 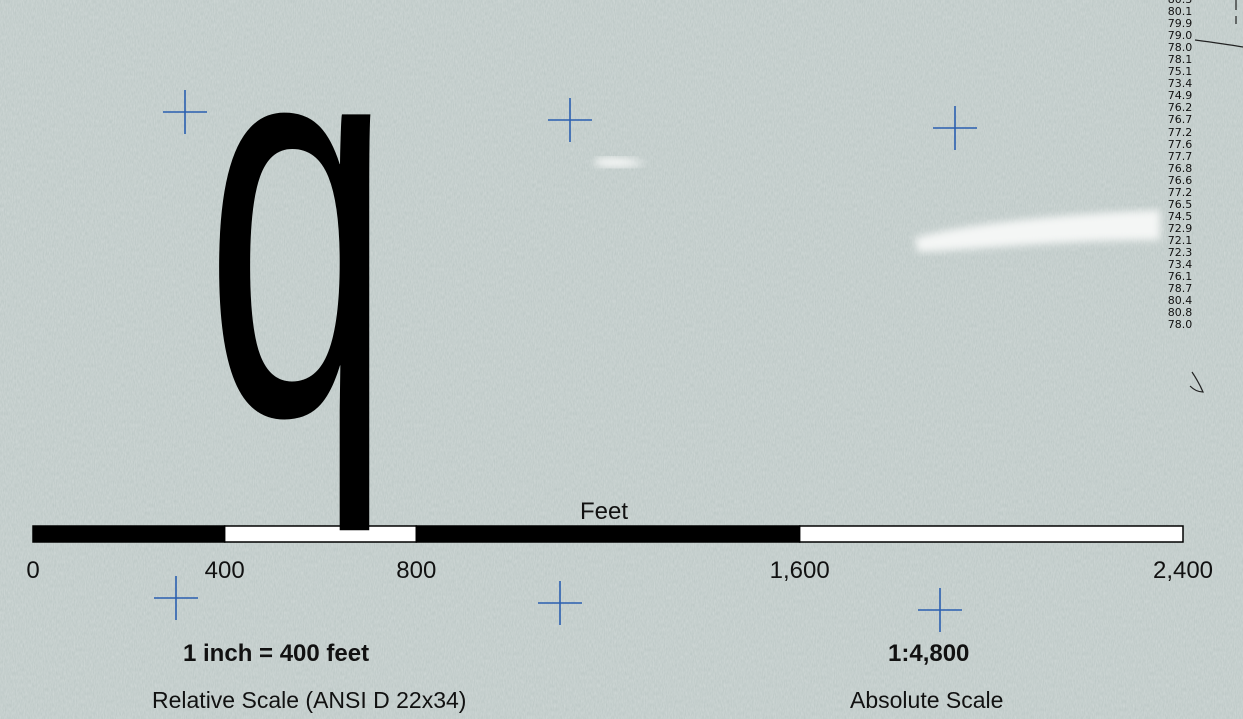 What do you see at coordinates (620, 162) in the screenshot?
I see `boat-wake-small` at bounding box center [620, 162].